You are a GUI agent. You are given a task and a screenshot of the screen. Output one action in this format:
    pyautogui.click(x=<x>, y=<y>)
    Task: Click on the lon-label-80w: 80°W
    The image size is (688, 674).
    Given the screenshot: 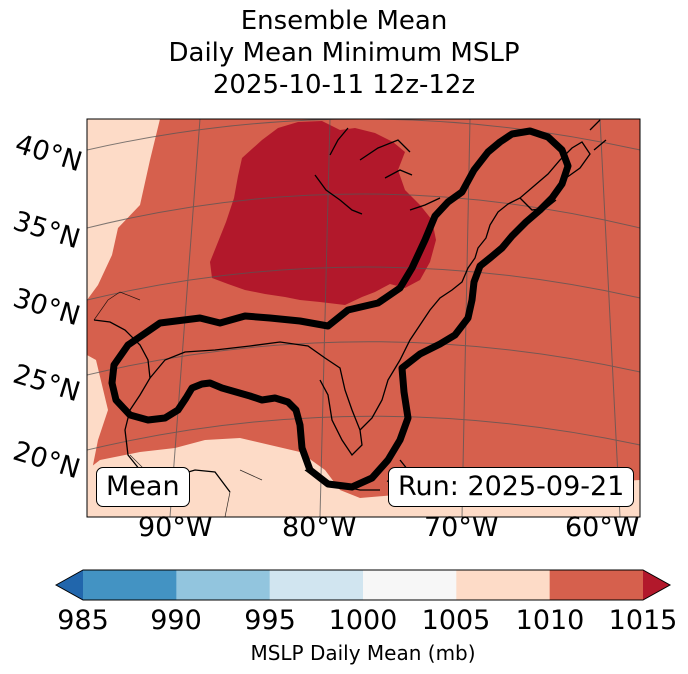 What is the action you would take?
    pyautogui.click(x=319, y=527)
    